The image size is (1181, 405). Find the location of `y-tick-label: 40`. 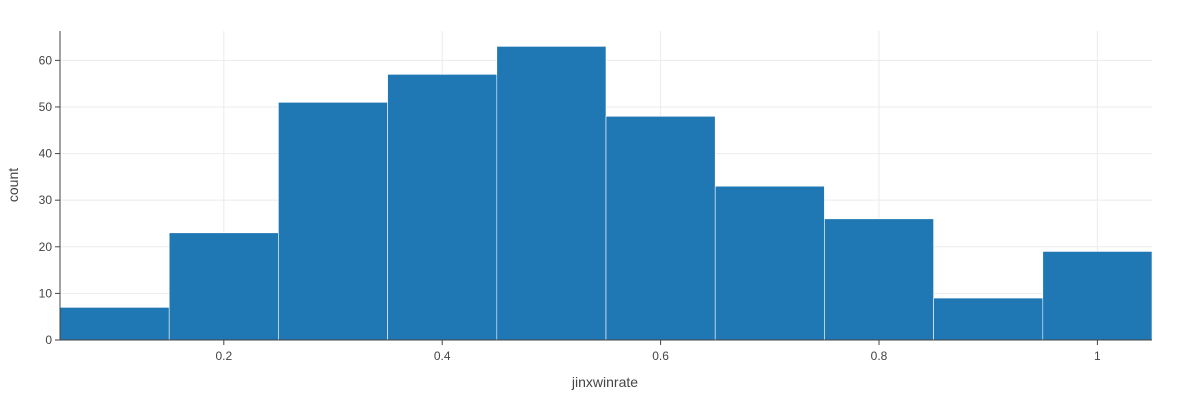

y-tick-label: 40 is located at coordinates (46, 154).